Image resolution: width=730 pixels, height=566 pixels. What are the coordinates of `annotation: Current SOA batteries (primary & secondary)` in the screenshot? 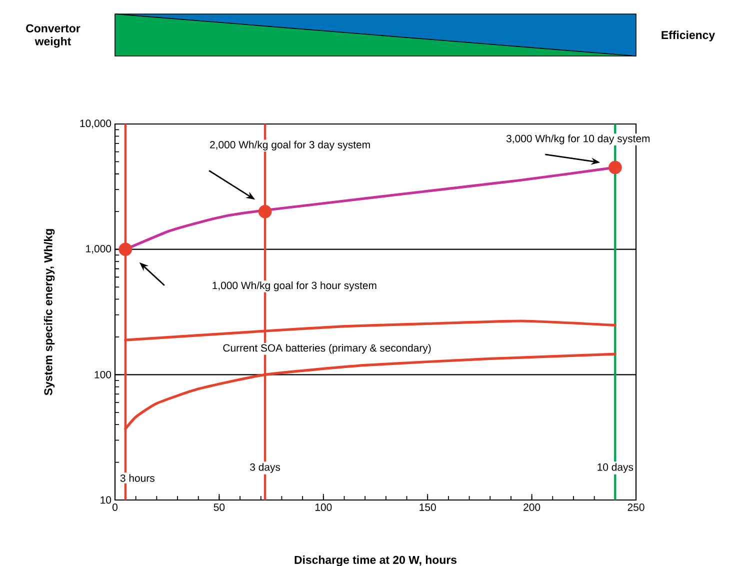 It's located at (327, 349).